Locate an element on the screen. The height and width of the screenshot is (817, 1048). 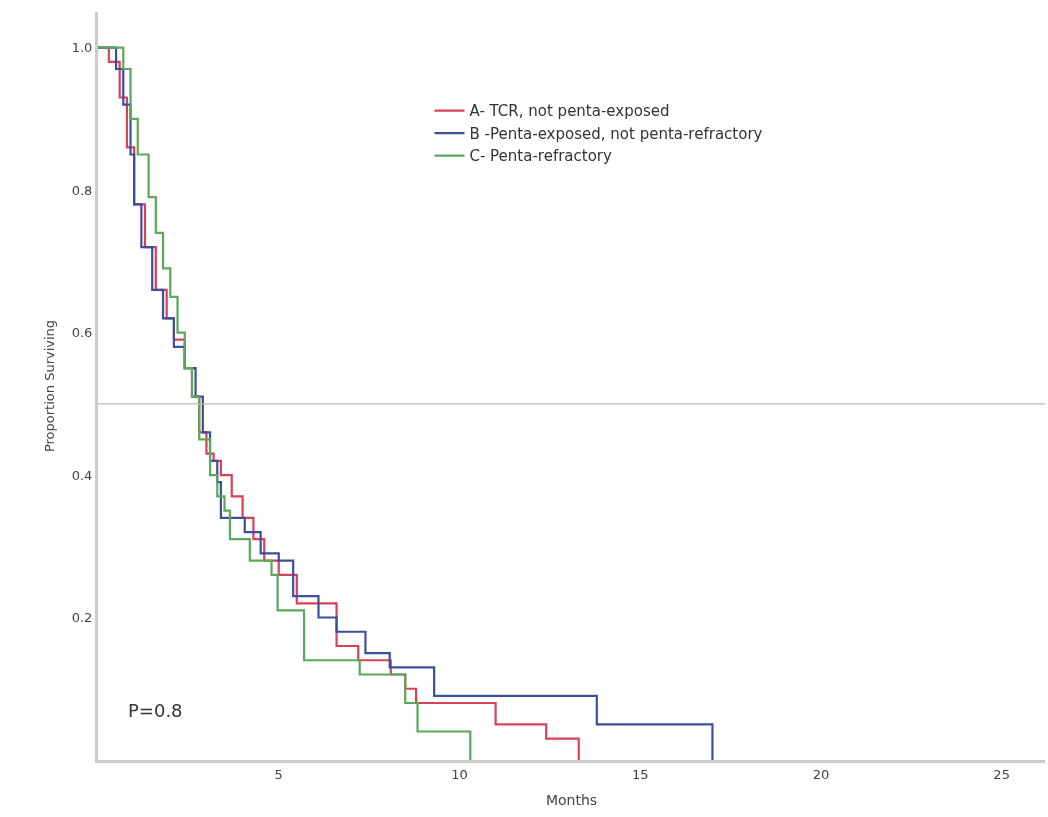
legend-label: C- Penta-refractory is located at coordinates (541, 156).